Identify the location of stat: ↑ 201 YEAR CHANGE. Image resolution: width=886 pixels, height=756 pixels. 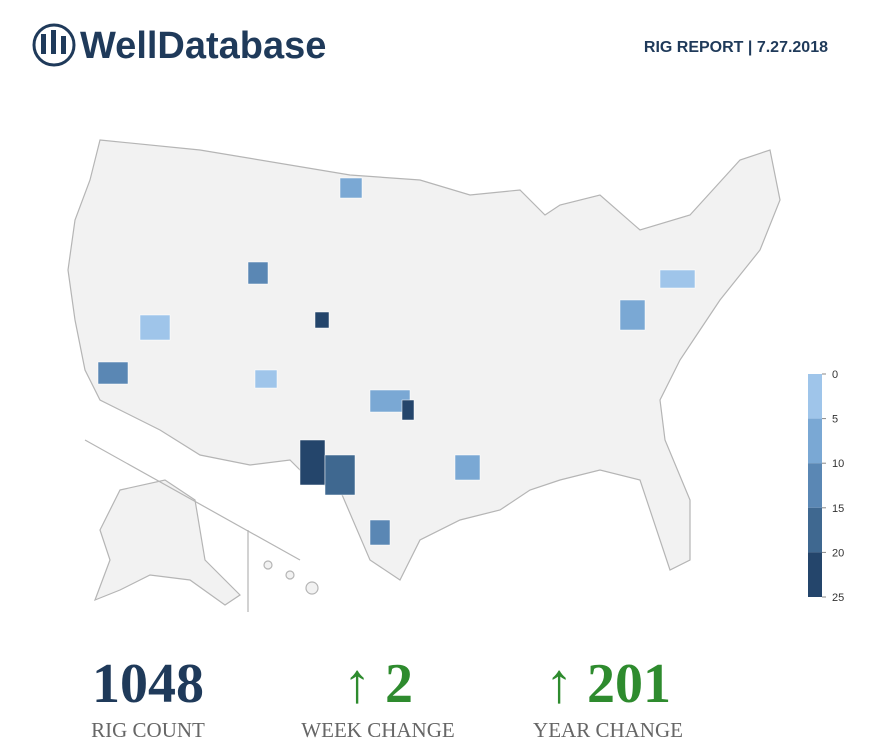
(608, 697).